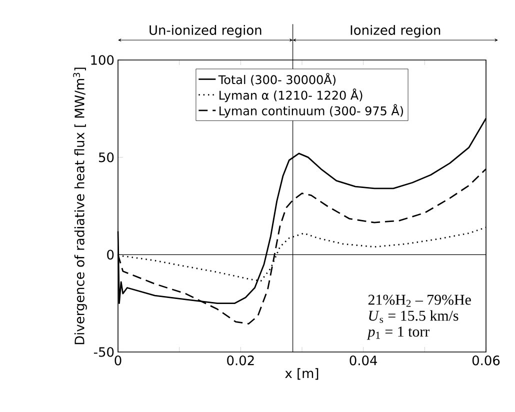 This screenshot has width=515, height=412. Describe the element at coordinates (364, 361) in the screenshot. I see `x-tick-label: 0.04` at that location.